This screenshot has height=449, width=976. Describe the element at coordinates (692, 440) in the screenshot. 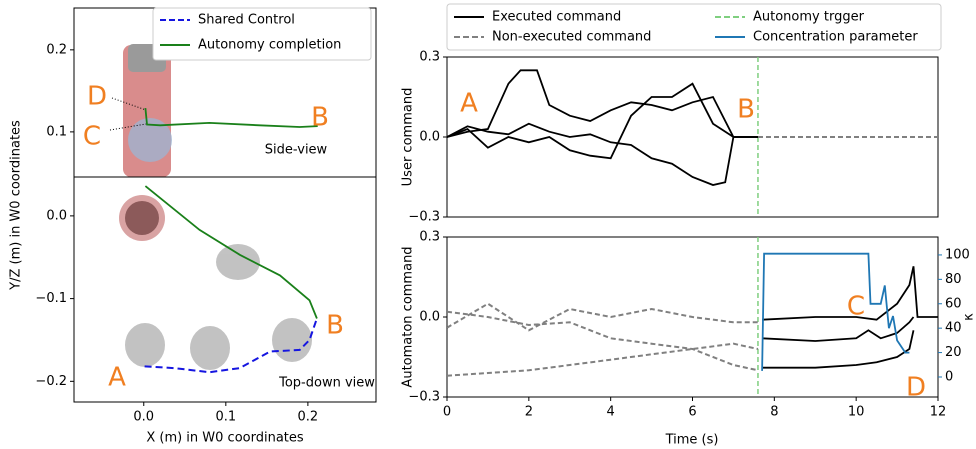

I see `axis-label: Time (s)` at that location.